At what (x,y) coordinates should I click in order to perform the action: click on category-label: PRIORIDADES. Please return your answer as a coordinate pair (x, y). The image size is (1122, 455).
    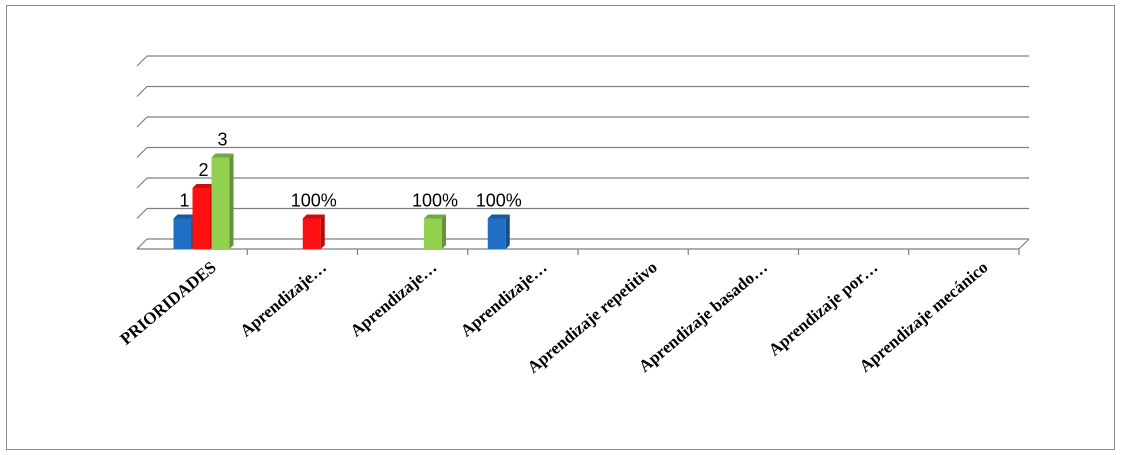
    Looking at the image, I should click on (167, 303).